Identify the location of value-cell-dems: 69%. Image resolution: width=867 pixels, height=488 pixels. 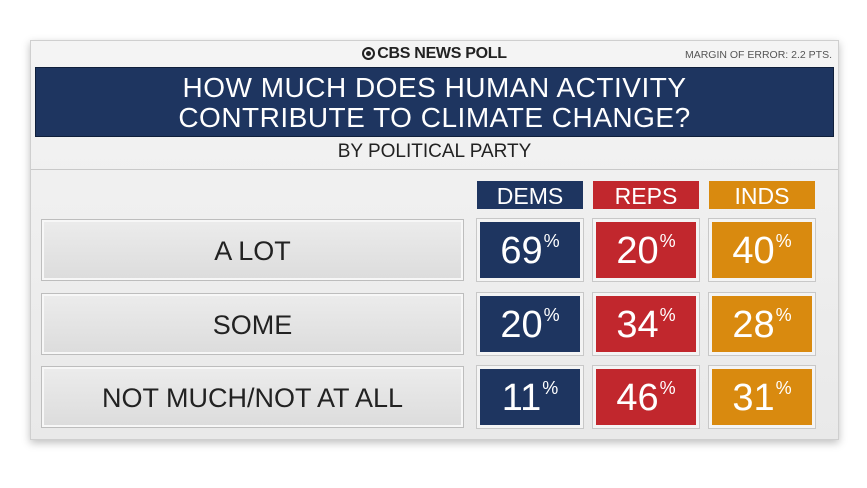
(530, 250).